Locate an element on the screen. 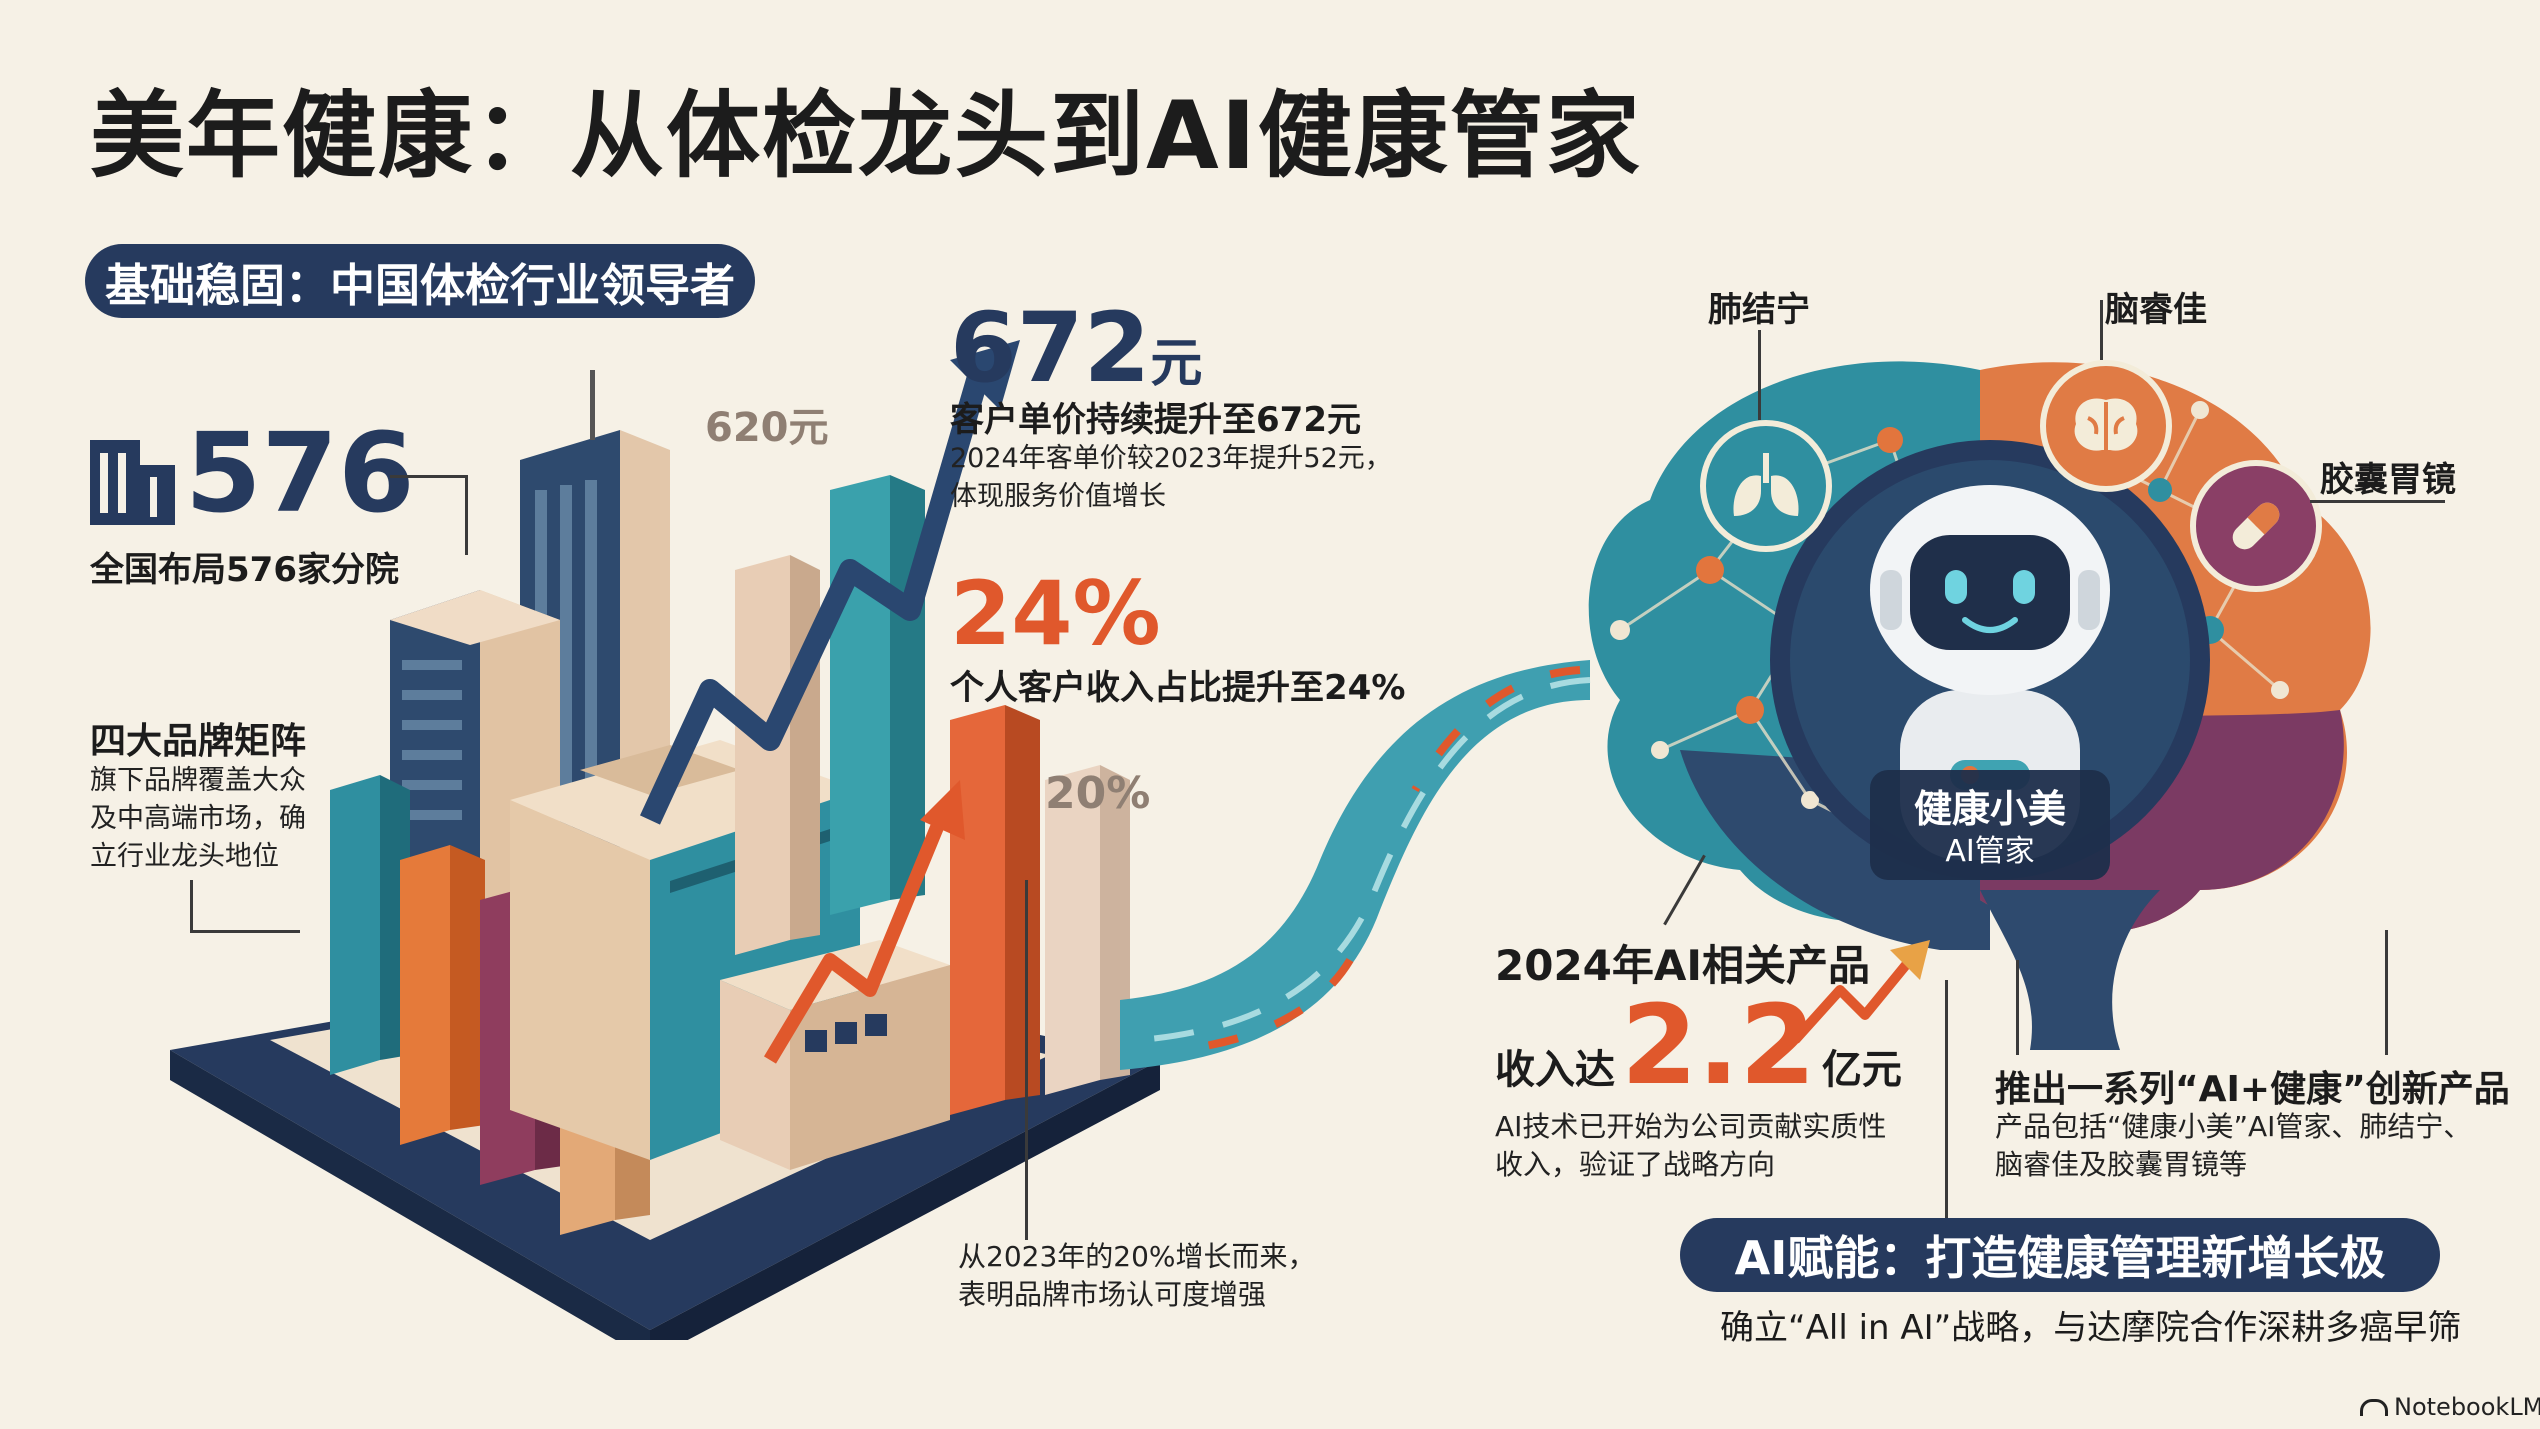  share-headline: 个人客户收入占比提升至24% is located at coordinates (1178, 688).